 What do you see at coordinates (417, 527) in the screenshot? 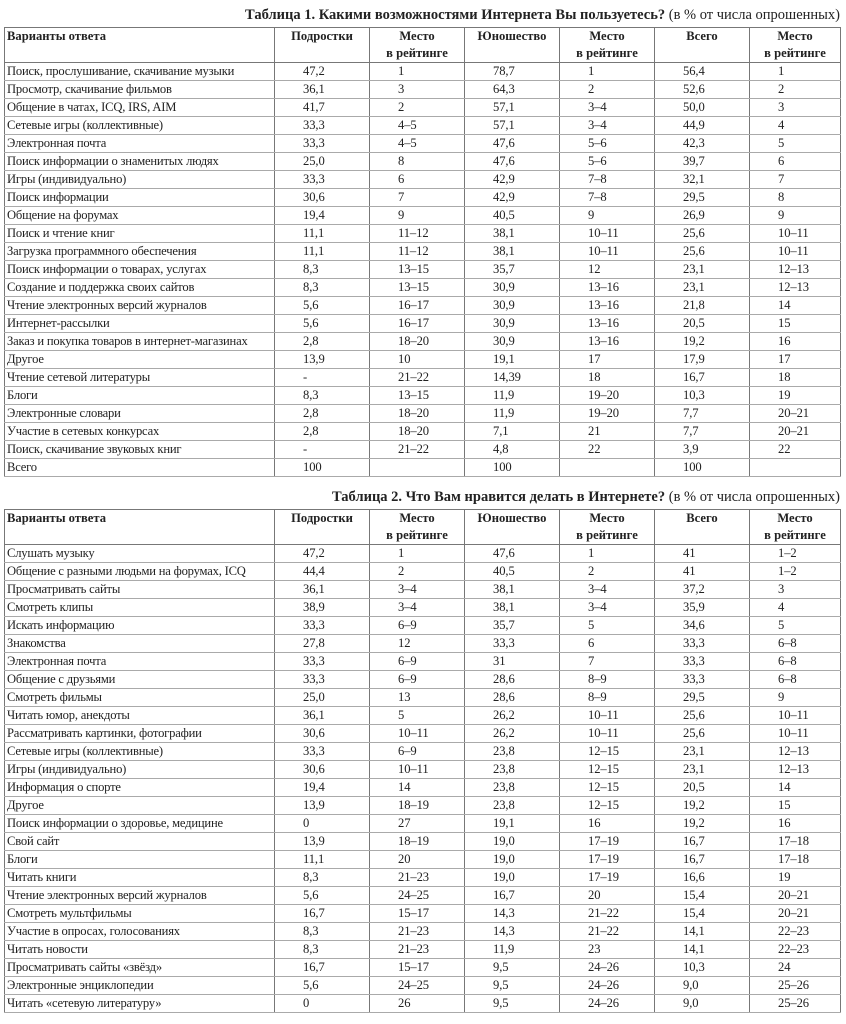
I see `header-cell: Место в рейтинге` at bounding box center [417, 527].